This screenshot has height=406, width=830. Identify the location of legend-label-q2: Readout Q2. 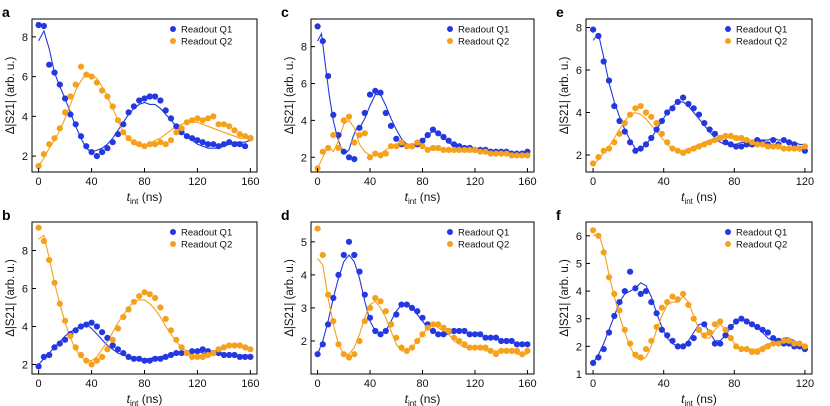
(761, 42).